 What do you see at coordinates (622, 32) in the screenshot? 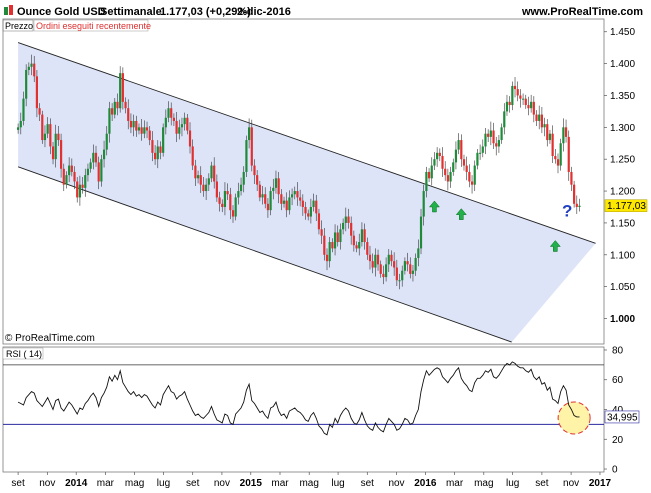
I see `price-tick-label: 1.450` at bounding box center [622, 32].